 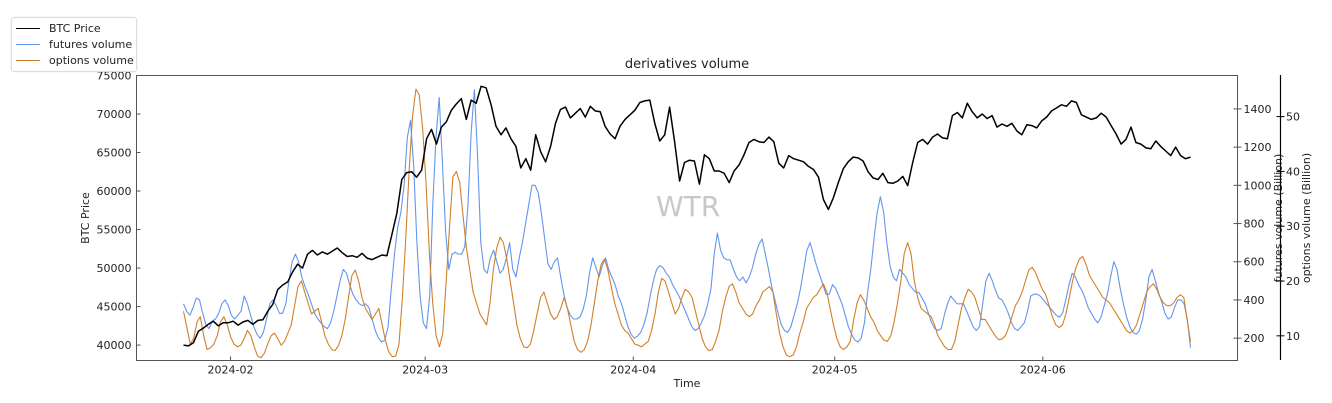 What do you see at coordinates (1278, 218) in the screenshot?
I see `futures-axis-label: futures volume (Billion)` at bounding box center [1278, 218].